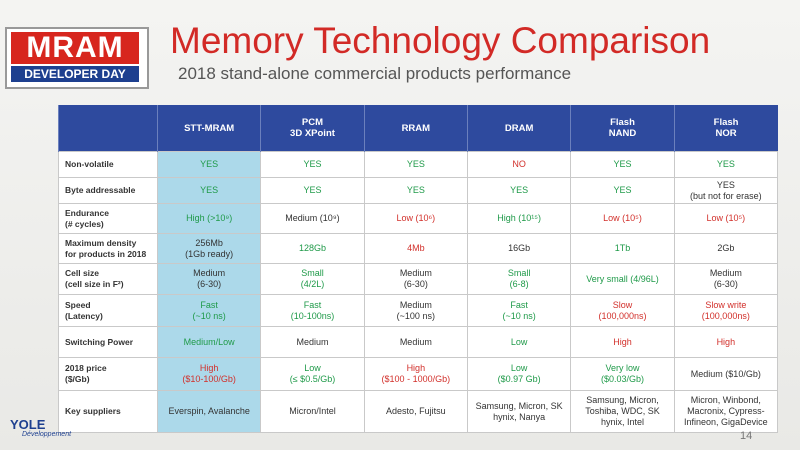 This screenshot has width=800, height=450. I want to click on column-header: RRAM, so click(415, 128).